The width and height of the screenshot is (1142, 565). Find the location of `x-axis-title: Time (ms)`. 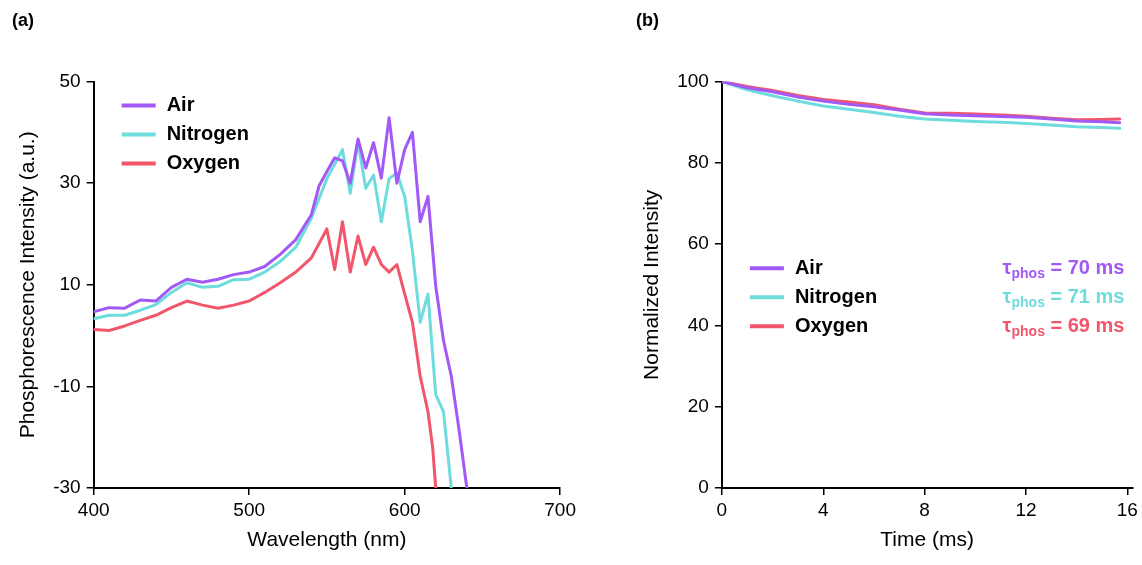

x-axis-title: Time (ms) is located at coordinates (927, 539).